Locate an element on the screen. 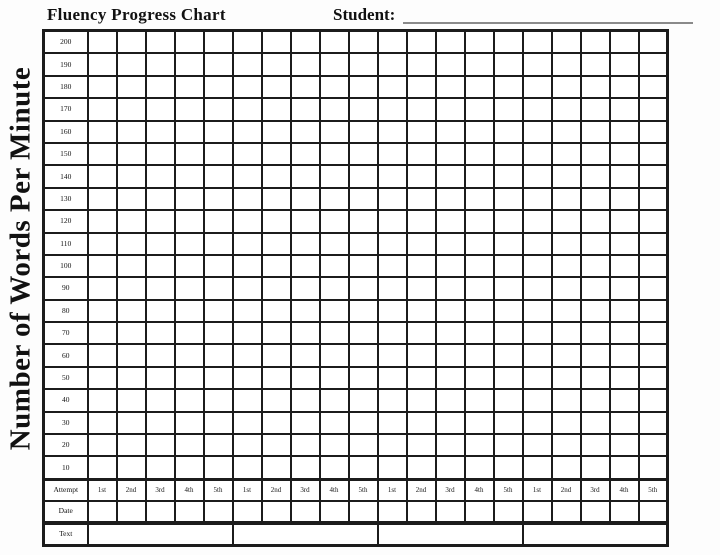  y-tick-label: 30 is located at coordinates (65, 423).